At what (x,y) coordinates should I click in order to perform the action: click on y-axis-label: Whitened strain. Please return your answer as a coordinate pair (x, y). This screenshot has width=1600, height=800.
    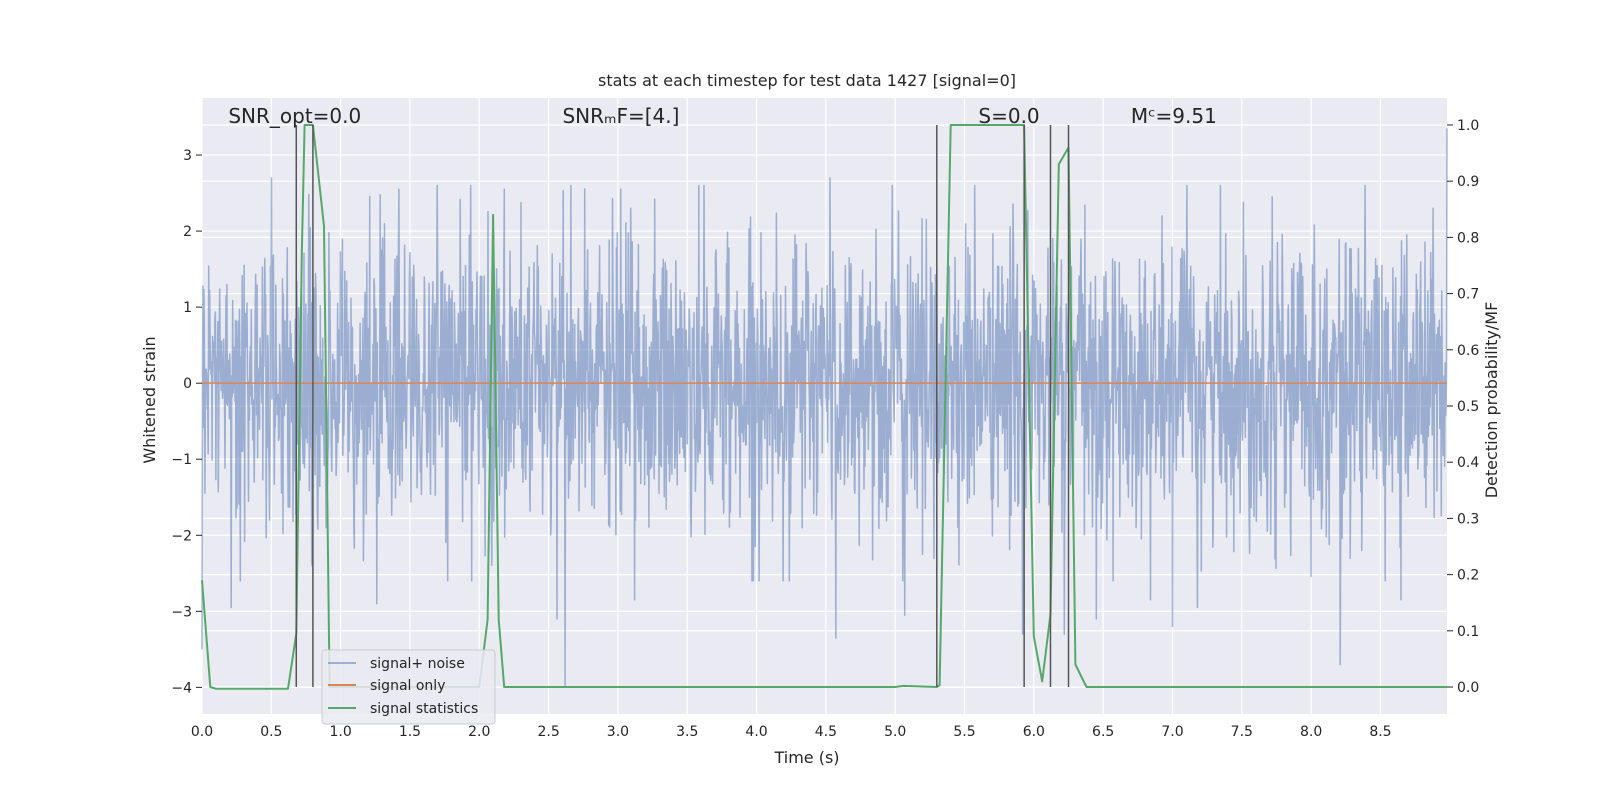
    Looking at the image, I should click on (149, 399).